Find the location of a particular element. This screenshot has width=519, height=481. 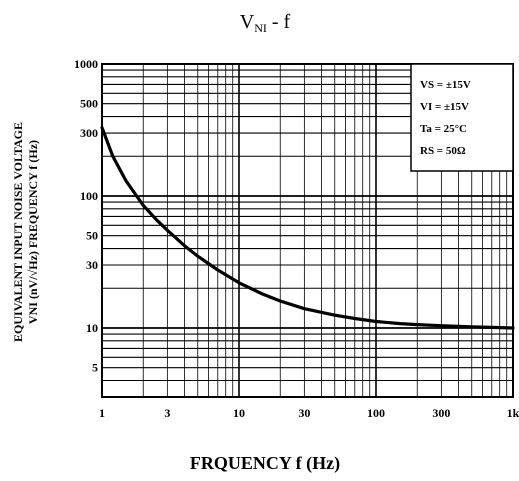

legend-frame is located at coordinates (462, 117).